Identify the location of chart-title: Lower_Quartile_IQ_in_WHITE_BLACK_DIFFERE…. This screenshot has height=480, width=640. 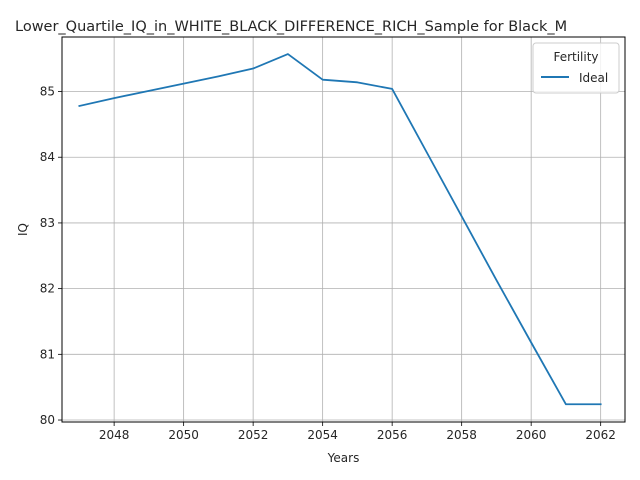
(291, 27).